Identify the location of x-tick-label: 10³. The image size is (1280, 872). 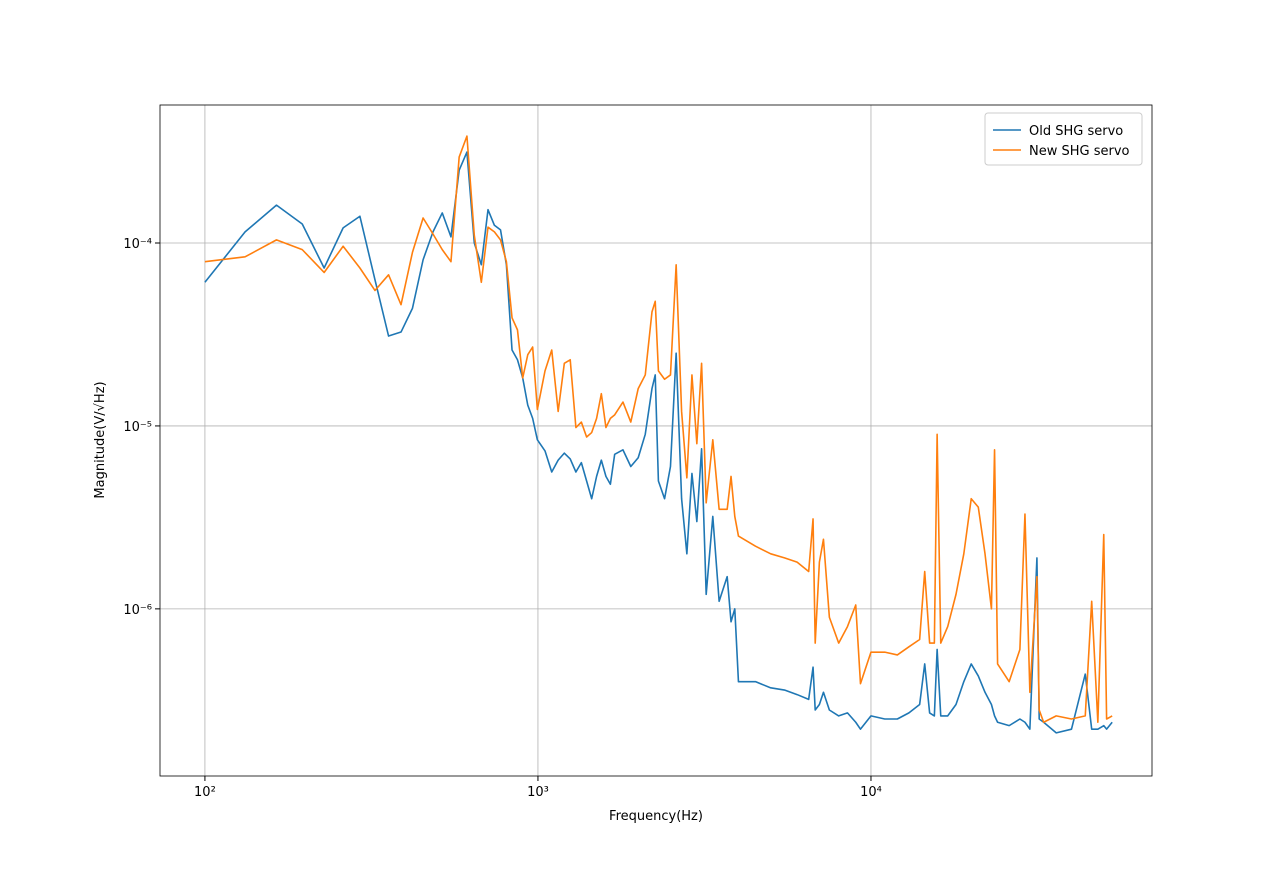
(538, 792).